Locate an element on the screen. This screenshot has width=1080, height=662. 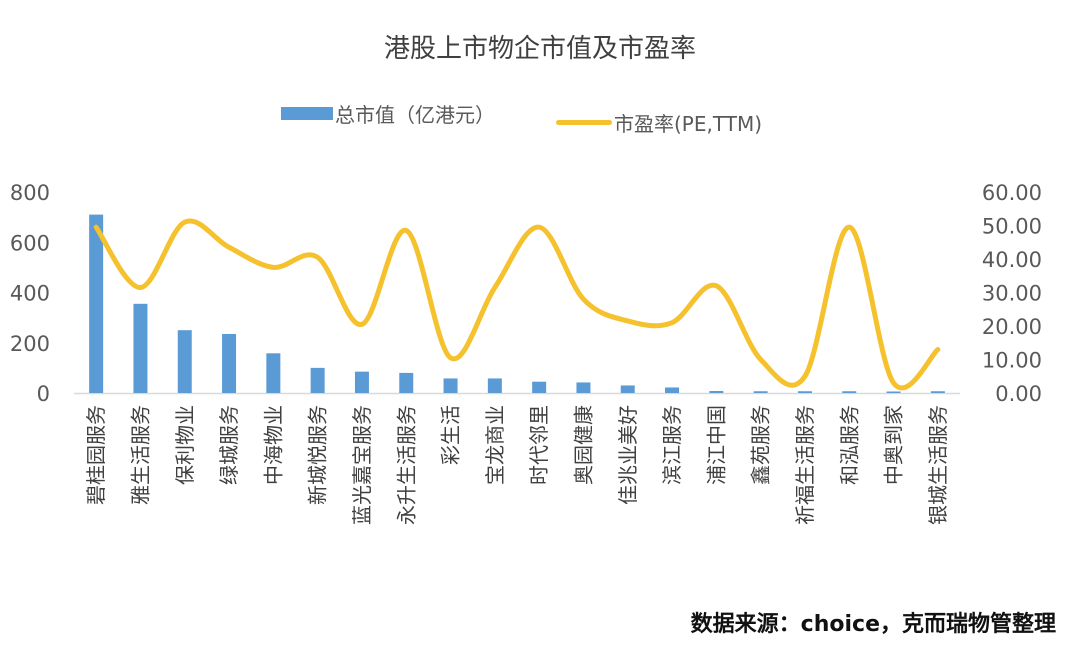
legend-item-pe: 市盈率(PE,TTM) is located at coordinates (659, 122).